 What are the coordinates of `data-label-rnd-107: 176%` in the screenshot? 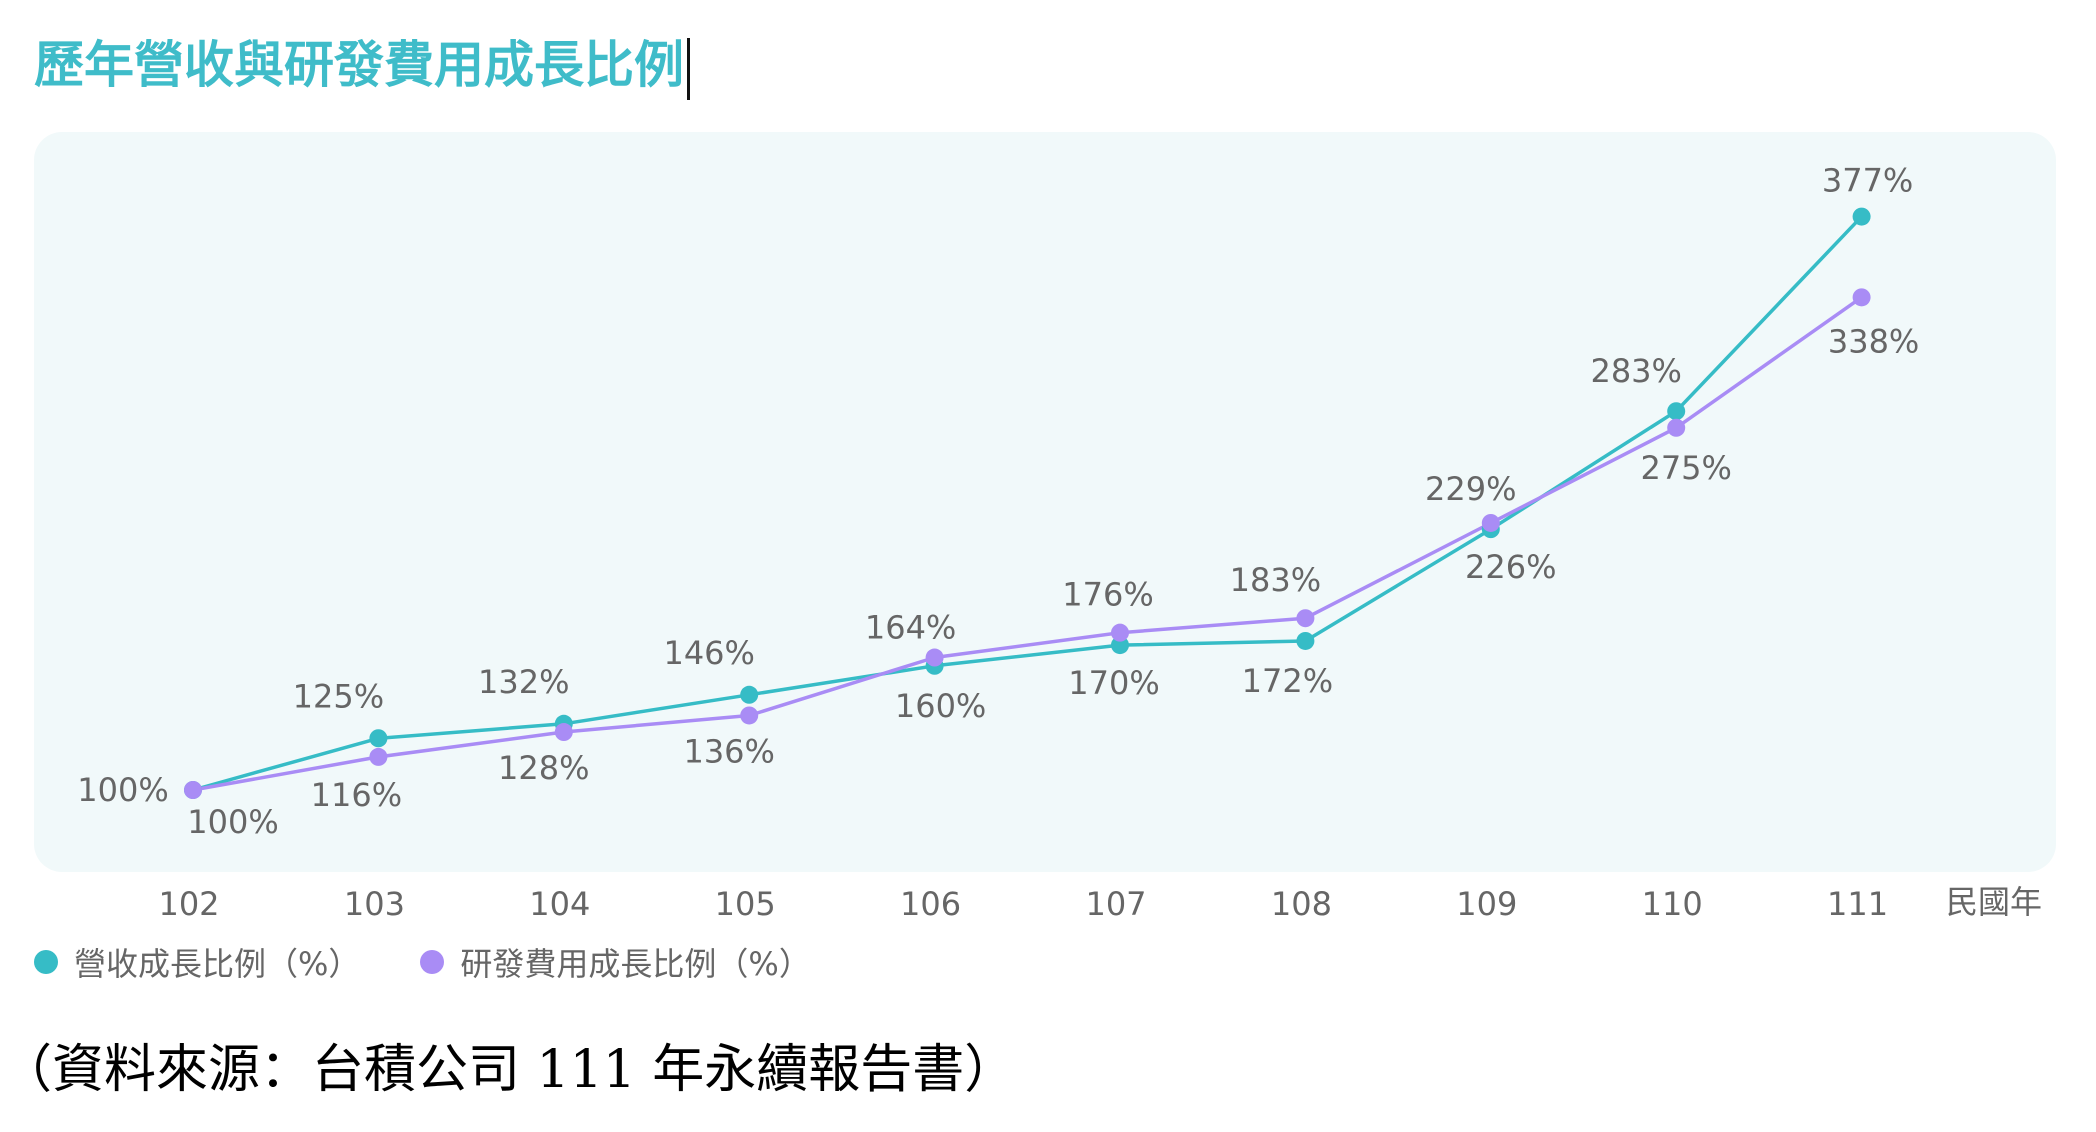 It's located at (1107, 595).